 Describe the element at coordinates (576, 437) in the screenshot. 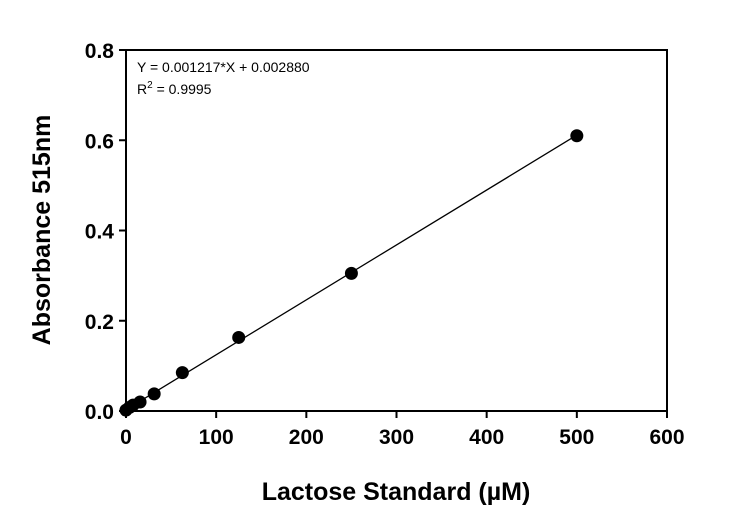

I see `x-tick-label: 500` at that location.